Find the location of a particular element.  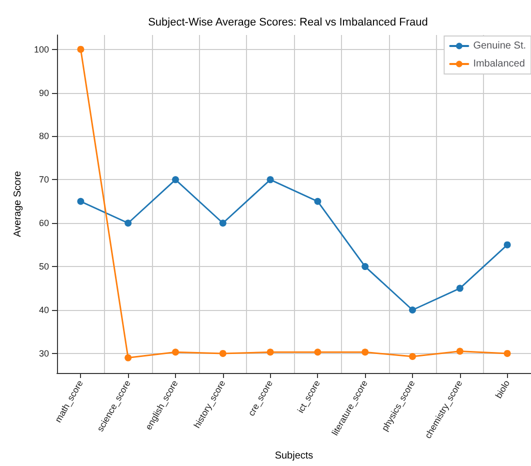

y-tick-label: 40 is located at coordinates (43, 310).